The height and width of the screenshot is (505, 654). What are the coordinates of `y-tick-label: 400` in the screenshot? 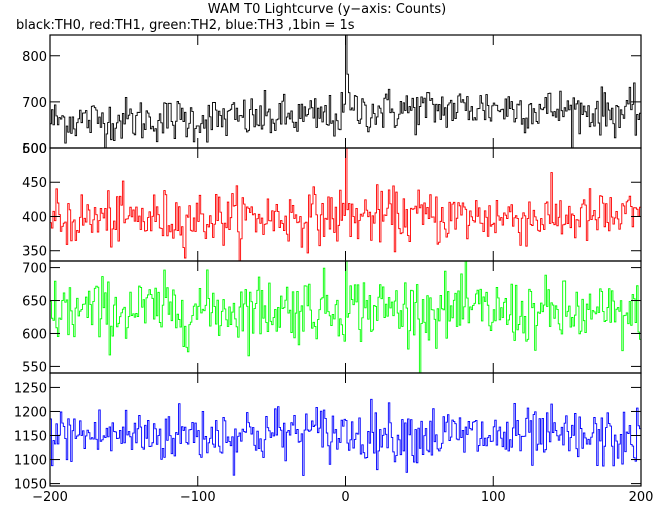 It's located at (34, 217).